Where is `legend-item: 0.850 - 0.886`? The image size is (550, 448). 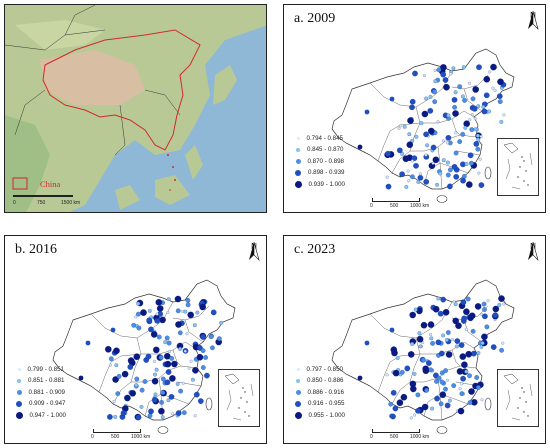
legend-item: 0.850 - 0.886 is located at coordinates (319, 382).